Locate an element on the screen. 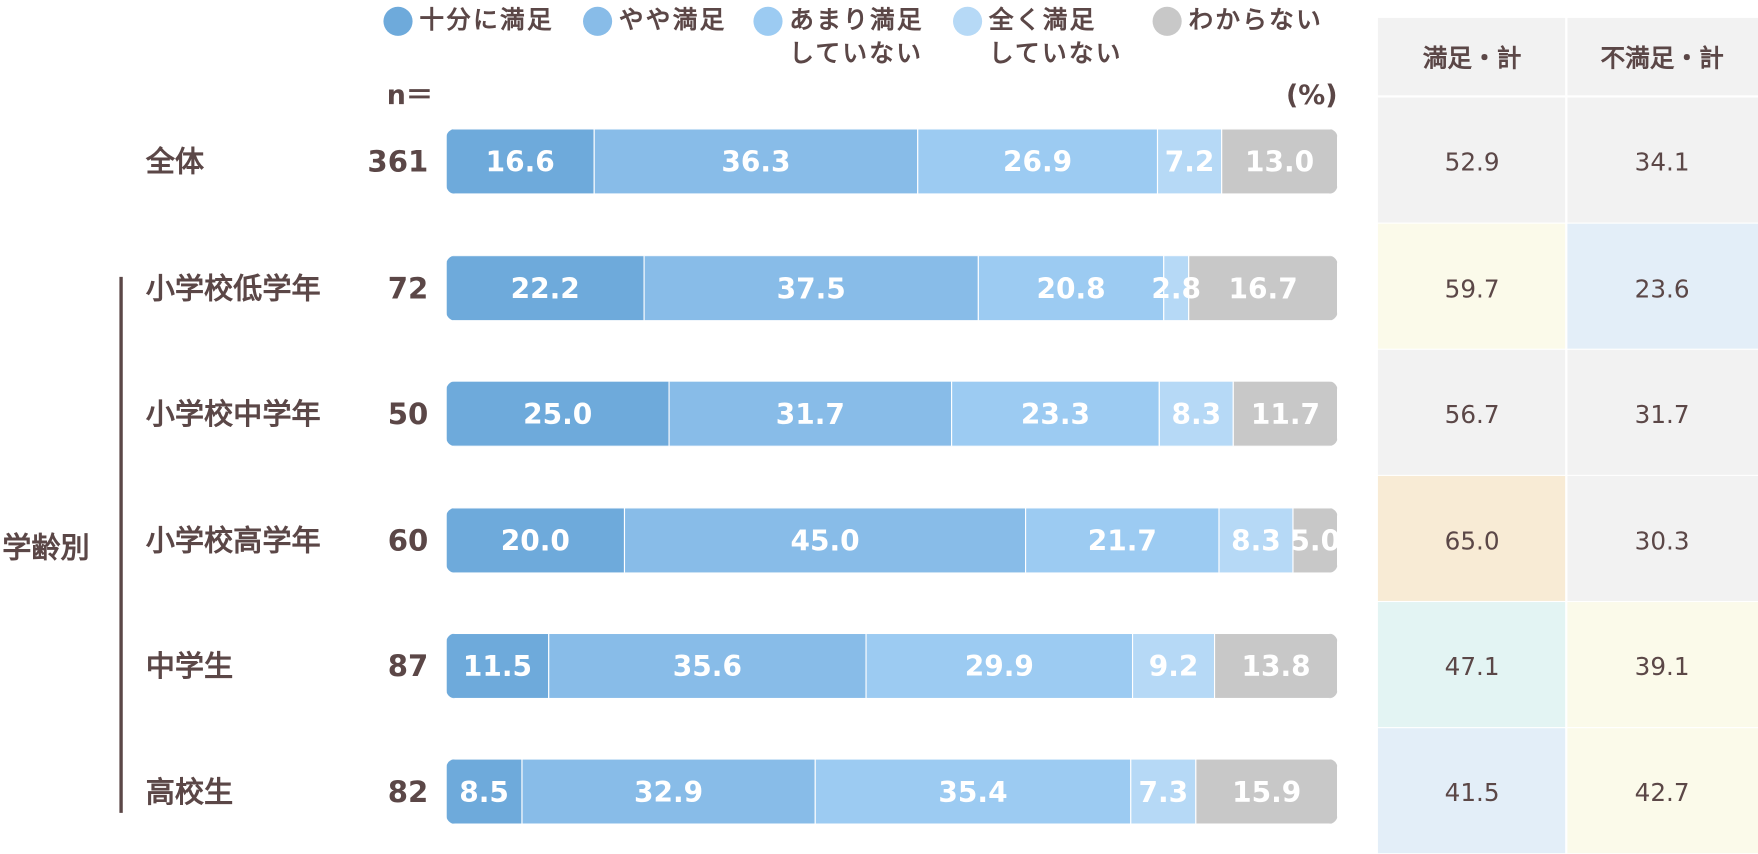 This screenshot has height=854, width=1758. n-header: n＝ is located at coordinates (410, 95).